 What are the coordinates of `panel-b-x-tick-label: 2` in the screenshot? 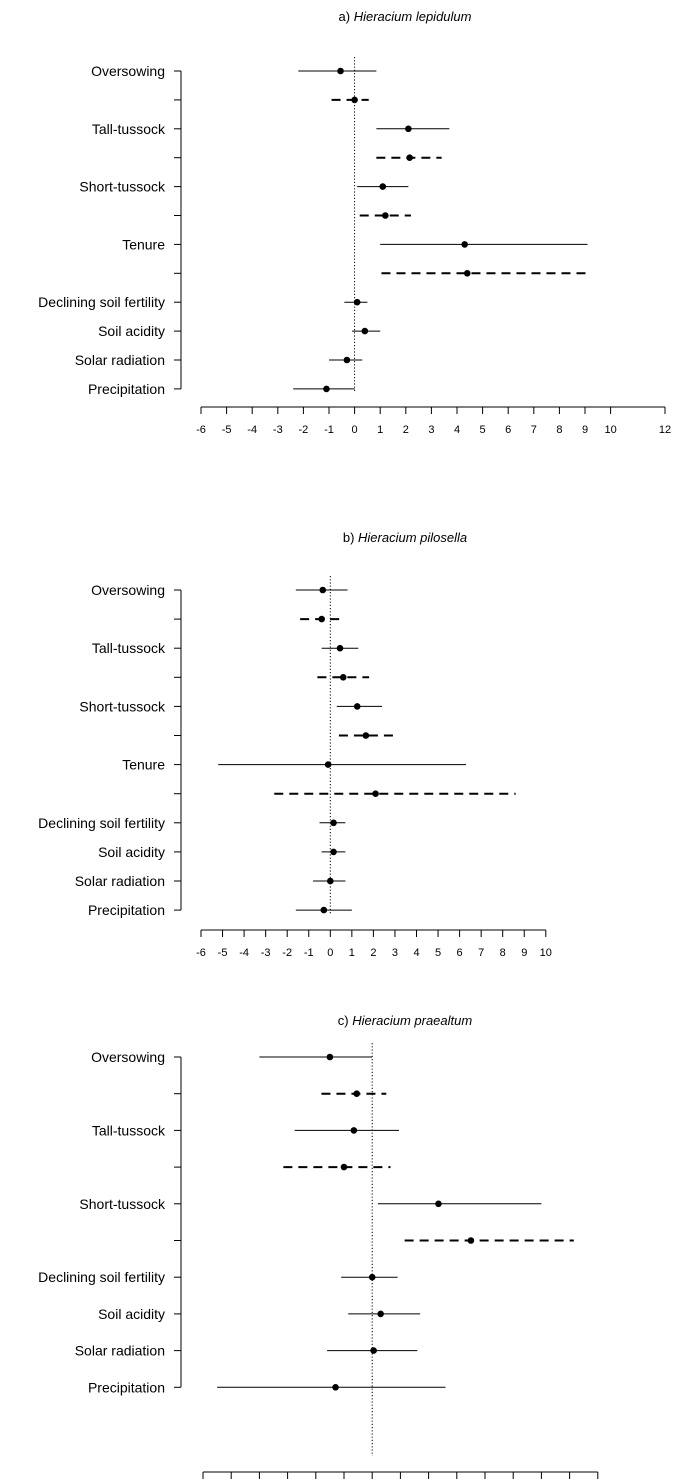 It's located at (373, 953).